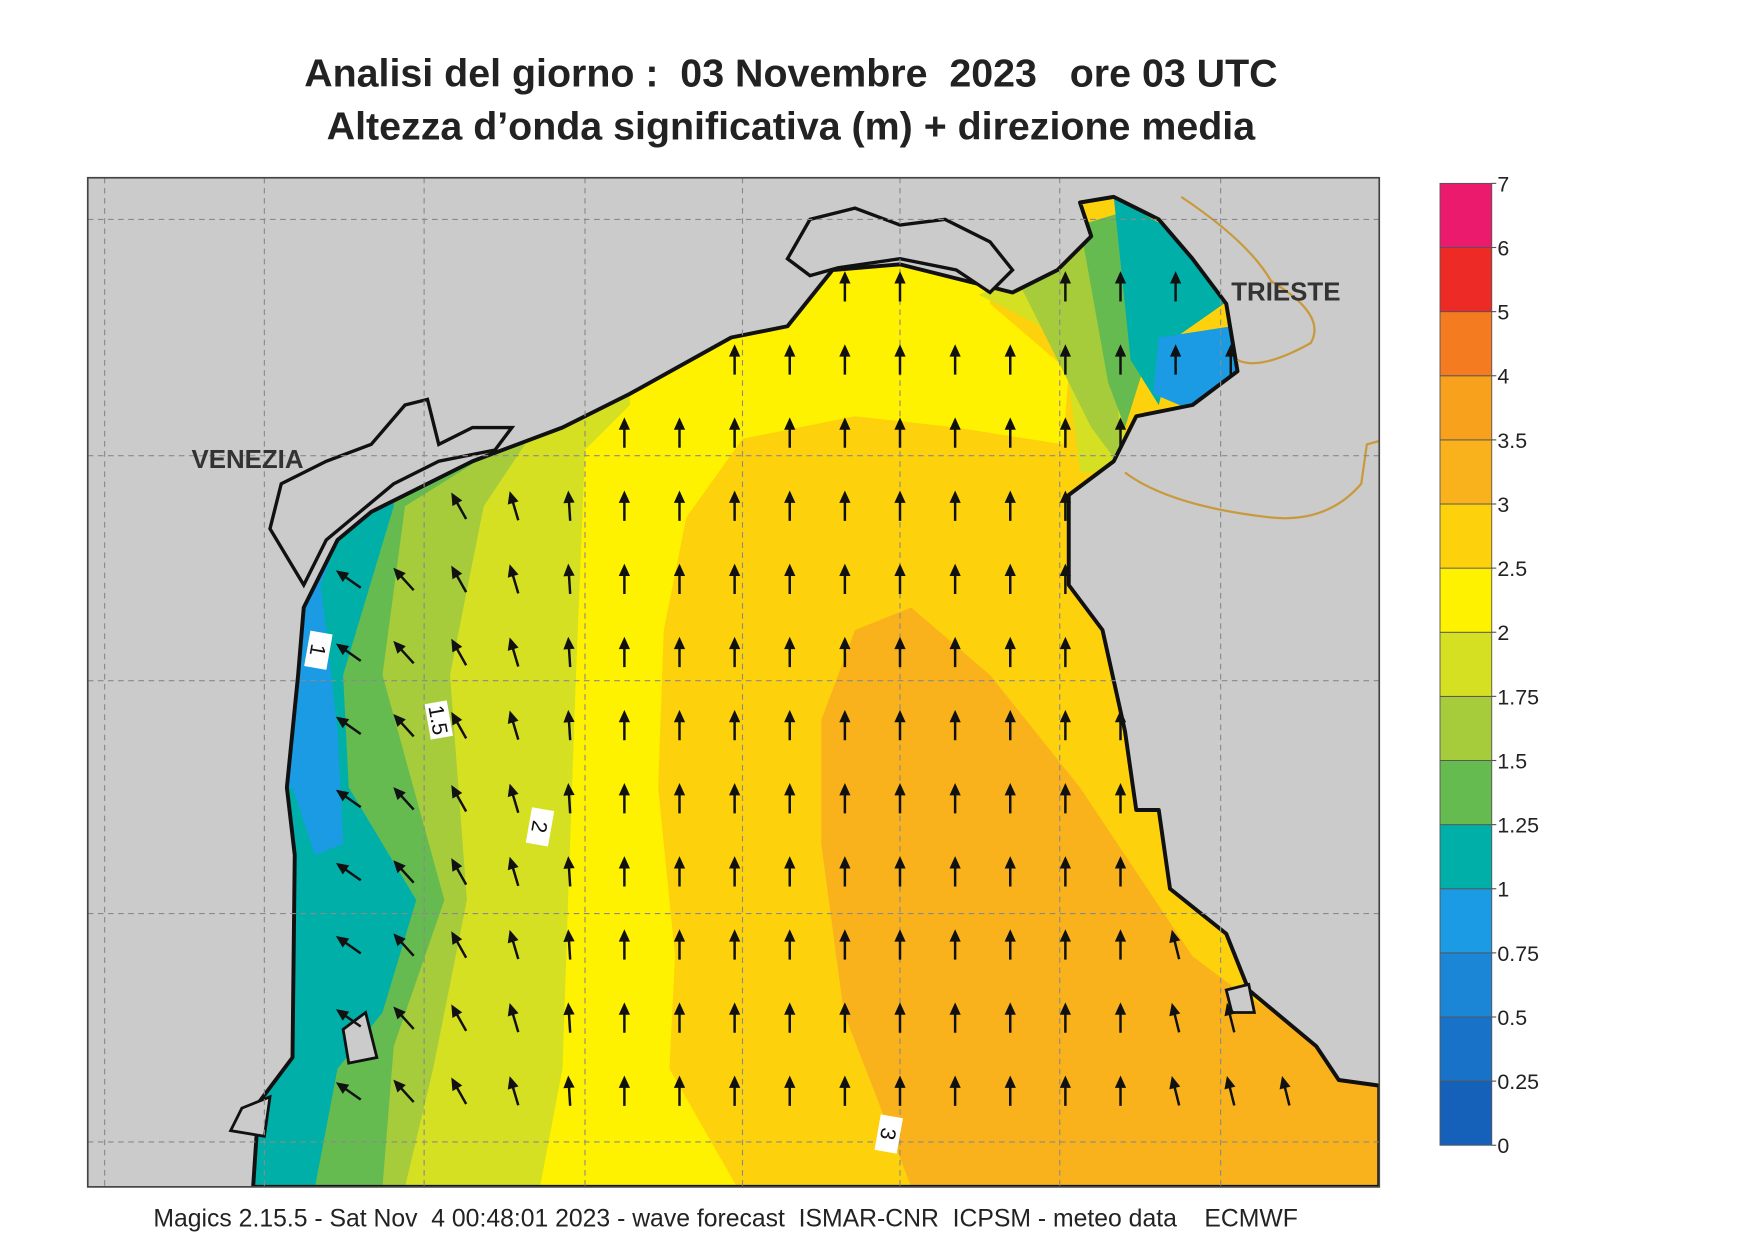 Image resolution: width=1755 pixels, height=1242 pixels. I want to click on contour-label-text: 3, so click(888, 1134).